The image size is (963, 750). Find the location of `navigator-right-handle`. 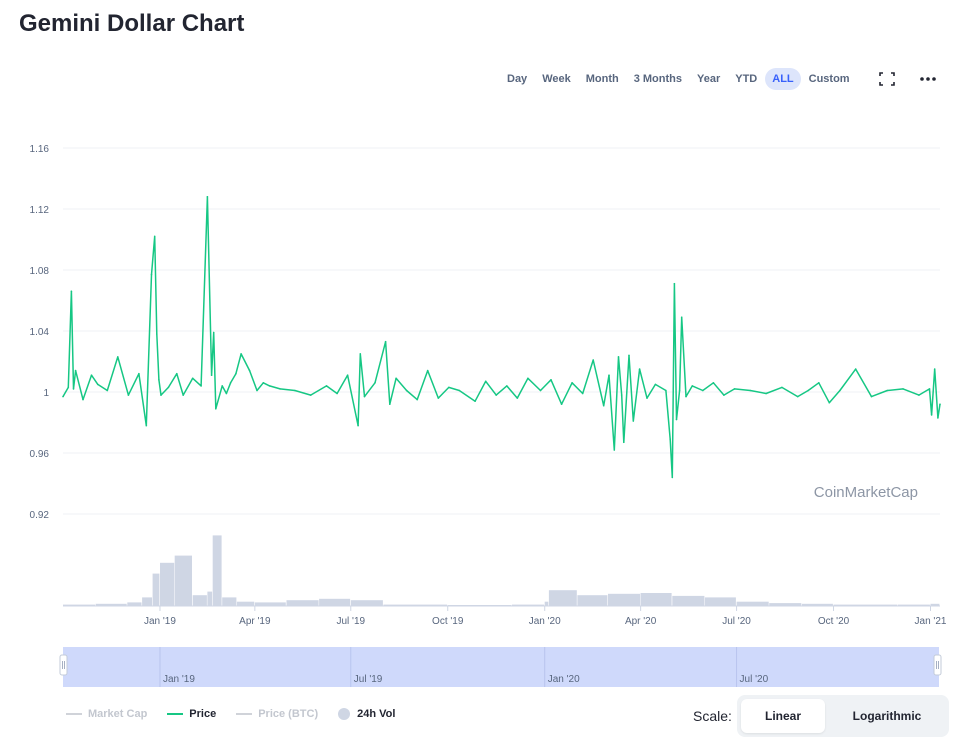

navigator-right-handle is located at coordinates (937, 665).